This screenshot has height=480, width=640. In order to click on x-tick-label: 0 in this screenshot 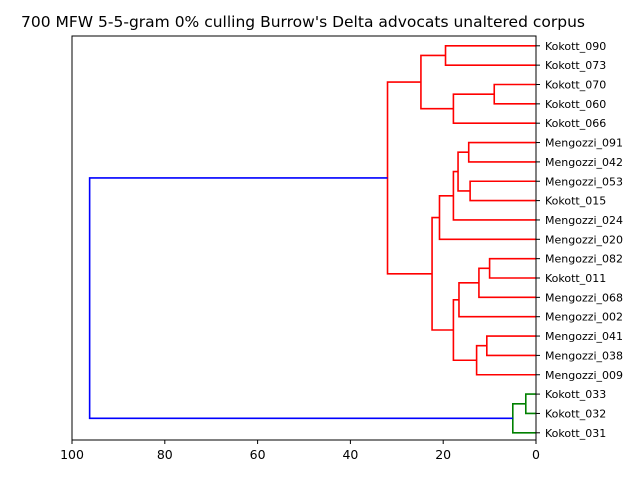, I will do `click(536, 454)`.